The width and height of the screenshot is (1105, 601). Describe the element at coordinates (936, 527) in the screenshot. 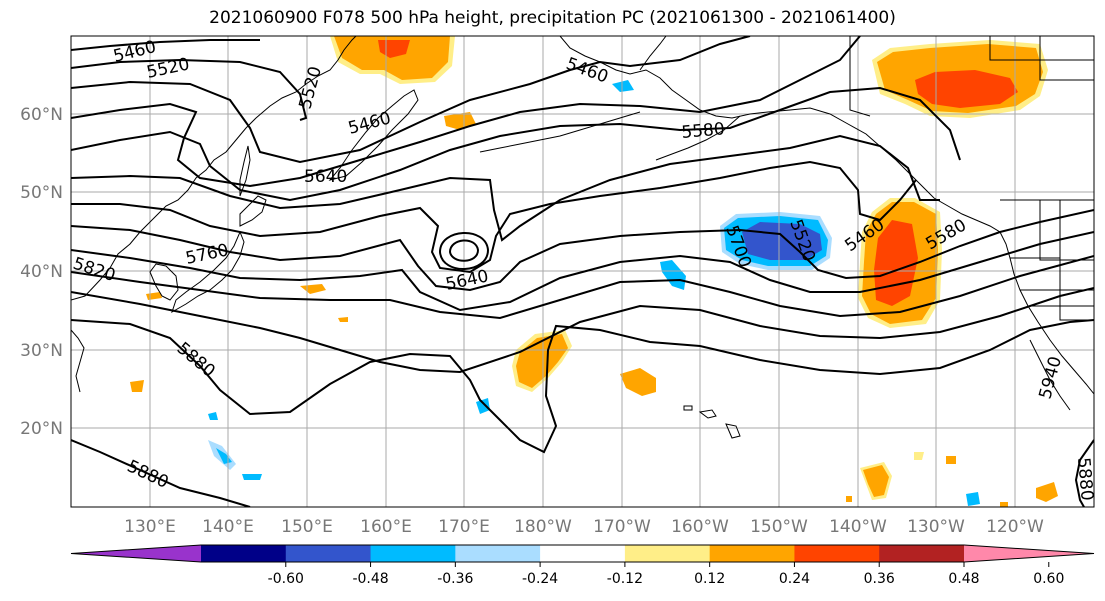

I see `lon-label: 130°W` at that location.